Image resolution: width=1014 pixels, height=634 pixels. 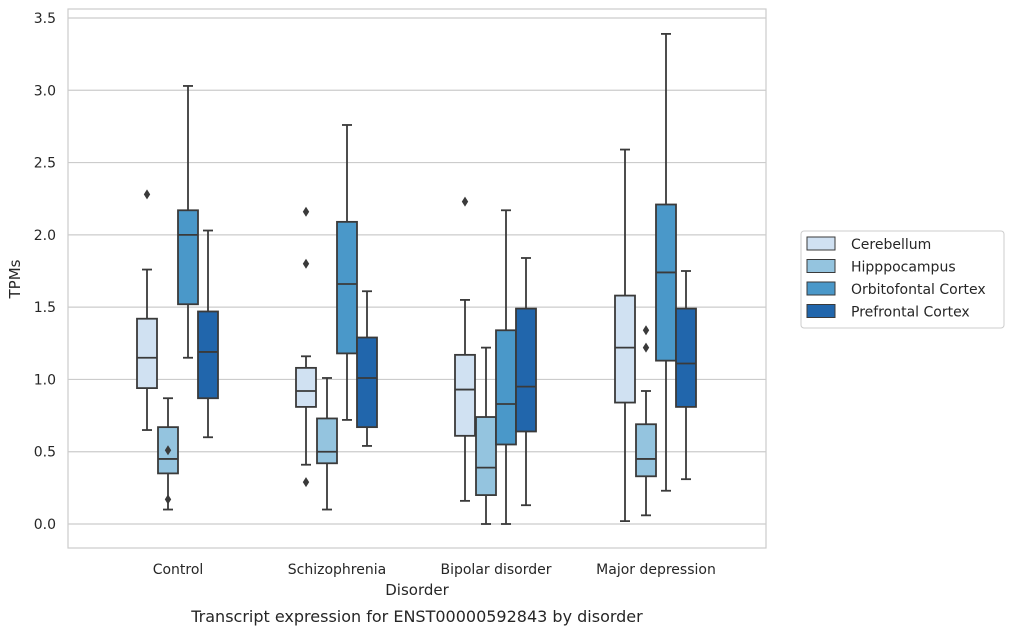 What do you see at coordinates (45, 19) in the screenshot?
I see `y-tick-label: 3.5` at bounding box center [45, 19].